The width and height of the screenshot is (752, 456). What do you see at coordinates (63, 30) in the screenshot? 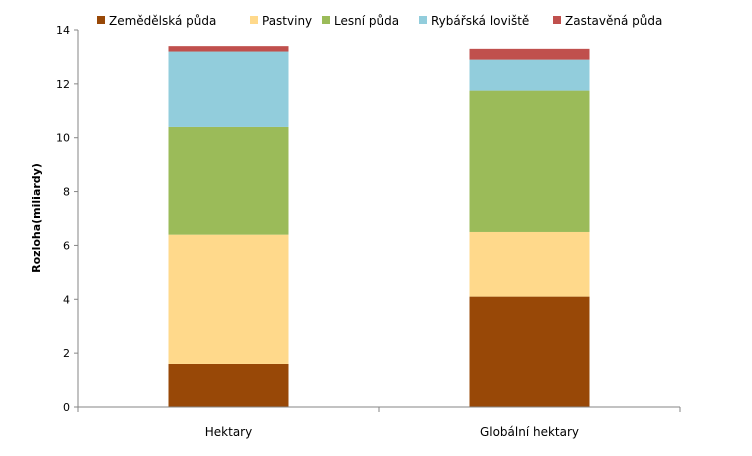
I see `y-tick-label: 14` at bounding box center [63, 30].